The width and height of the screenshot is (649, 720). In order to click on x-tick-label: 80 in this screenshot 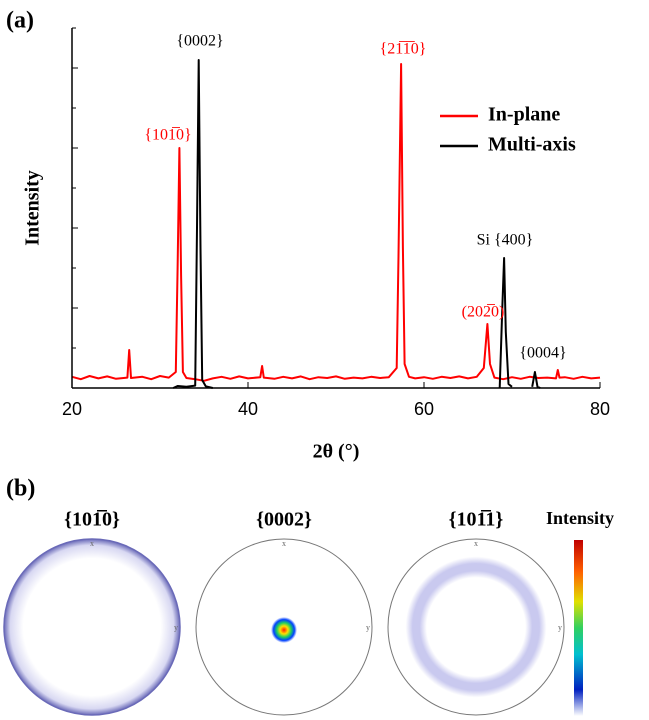, I will do `click(600, 409)`.